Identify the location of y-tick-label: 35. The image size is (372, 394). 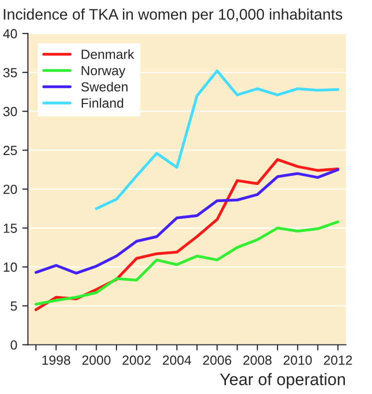
(10, 73).